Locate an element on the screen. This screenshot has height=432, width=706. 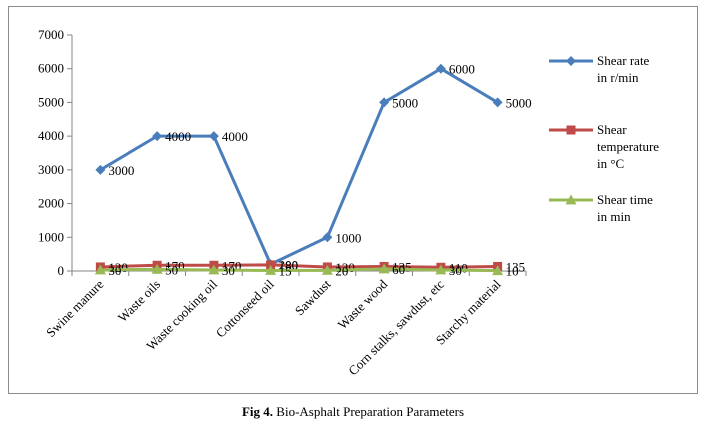
y-tick-label: 6000 is located at coordinates (51, 68).